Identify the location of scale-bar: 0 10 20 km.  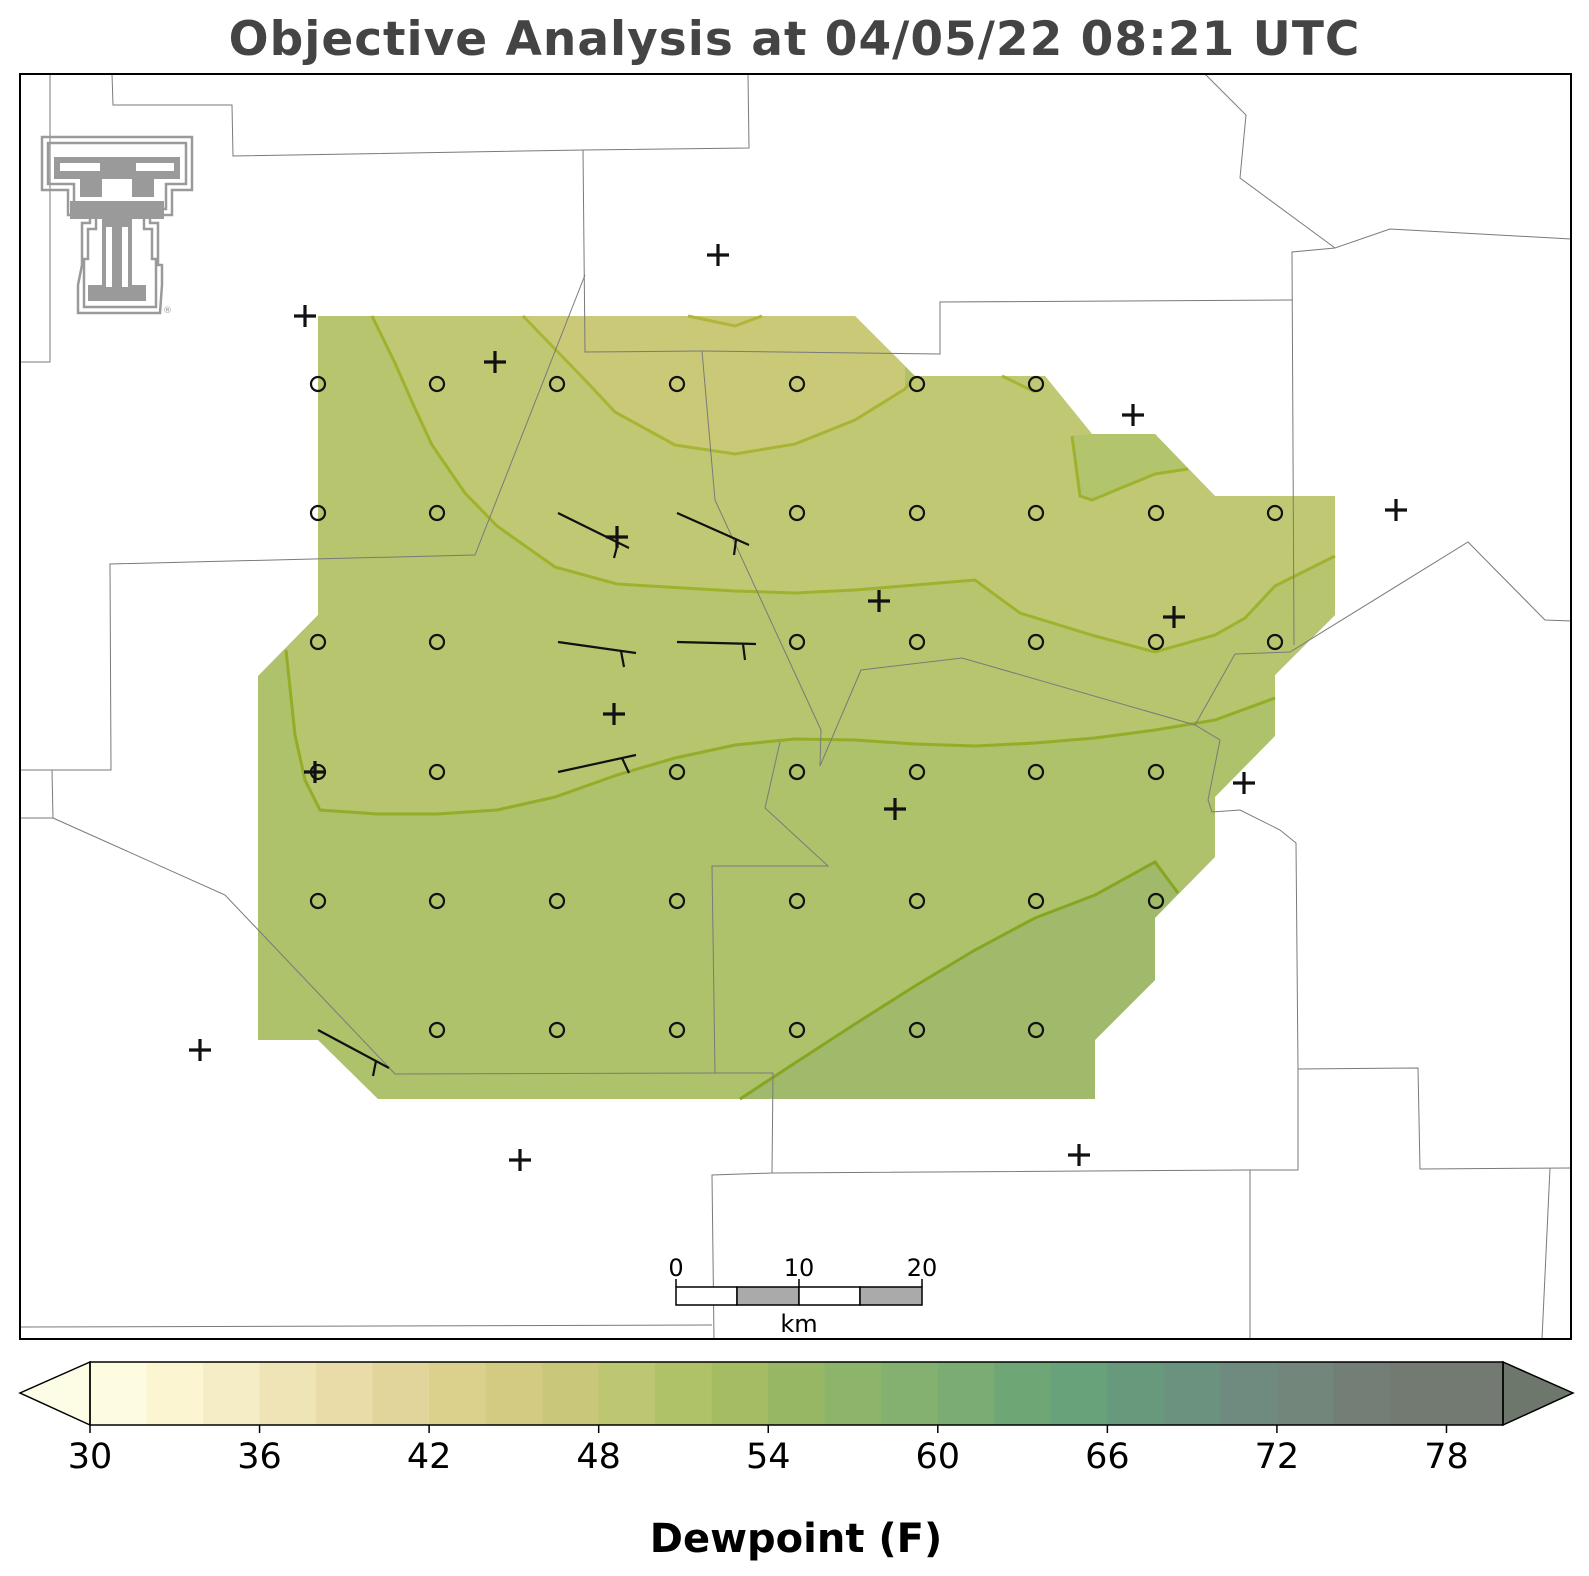
(802, 1296).